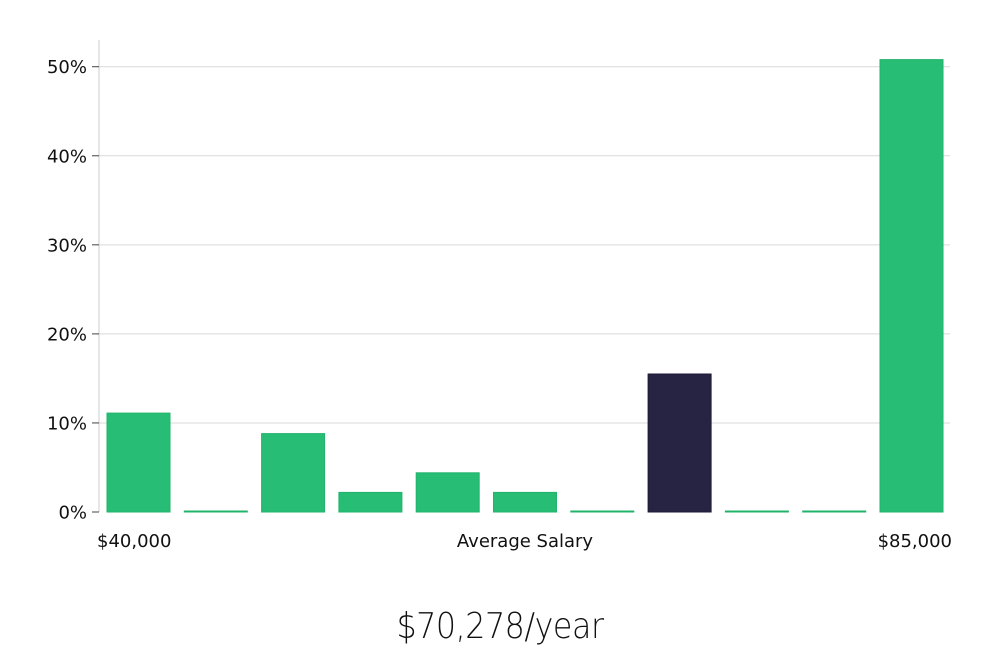  I want to click on x-axis-title: Average Salary, so click(525, 541).